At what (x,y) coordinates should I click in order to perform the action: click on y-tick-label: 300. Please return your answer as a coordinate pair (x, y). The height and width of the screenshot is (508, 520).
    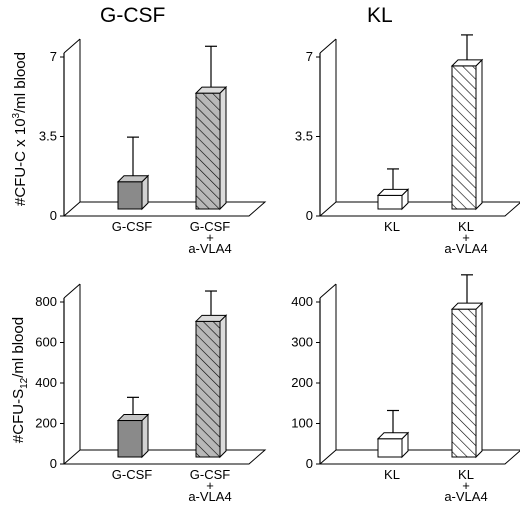
    Looking at the image, I should click on (302, 342).